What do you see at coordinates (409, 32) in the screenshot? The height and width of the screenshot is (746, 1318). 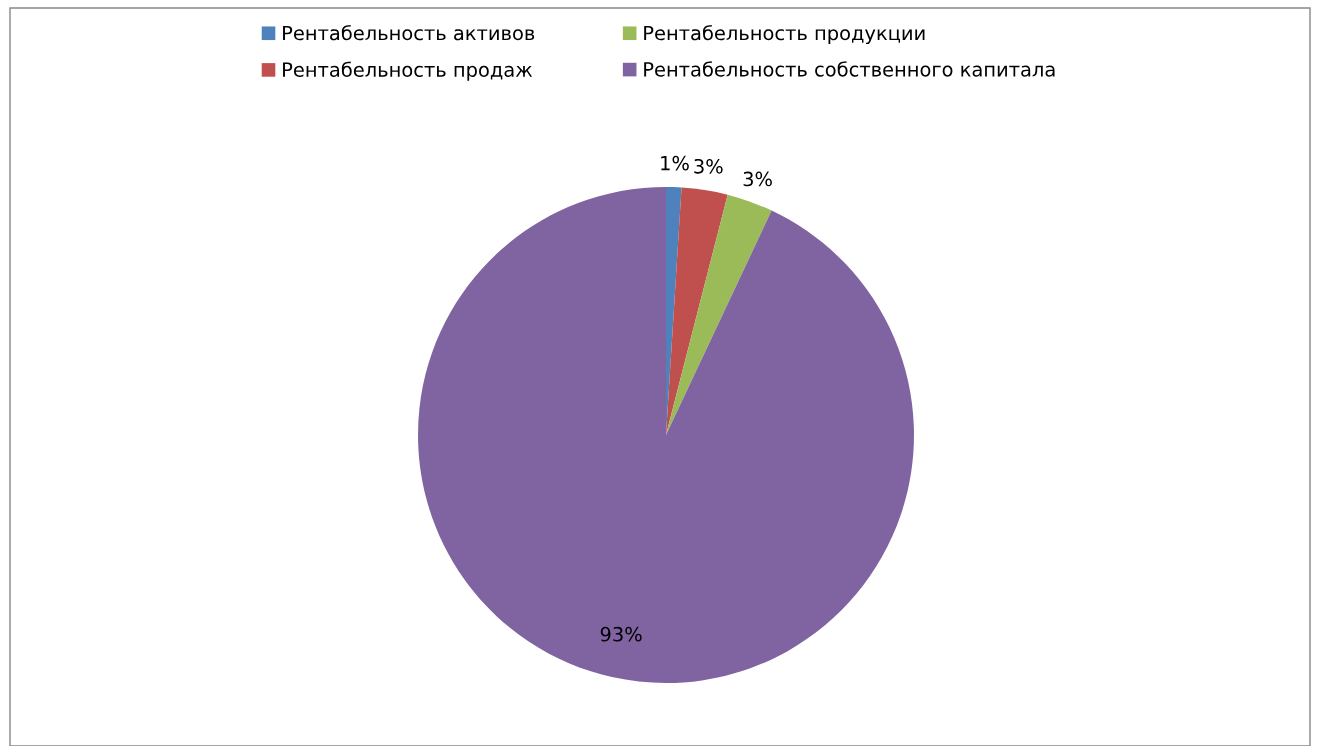 I see `legend-label: Рентабельность активов` at bounding box center [409, 32].